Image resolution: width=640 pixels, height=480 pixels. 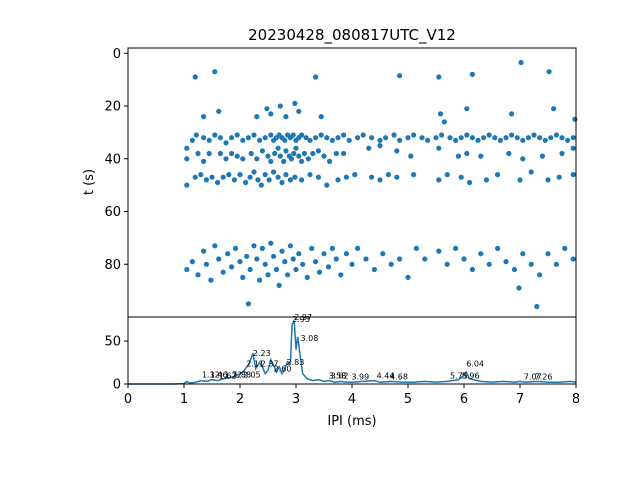 I want to click on peak-label: 6.04, so click(x=475, y=364).